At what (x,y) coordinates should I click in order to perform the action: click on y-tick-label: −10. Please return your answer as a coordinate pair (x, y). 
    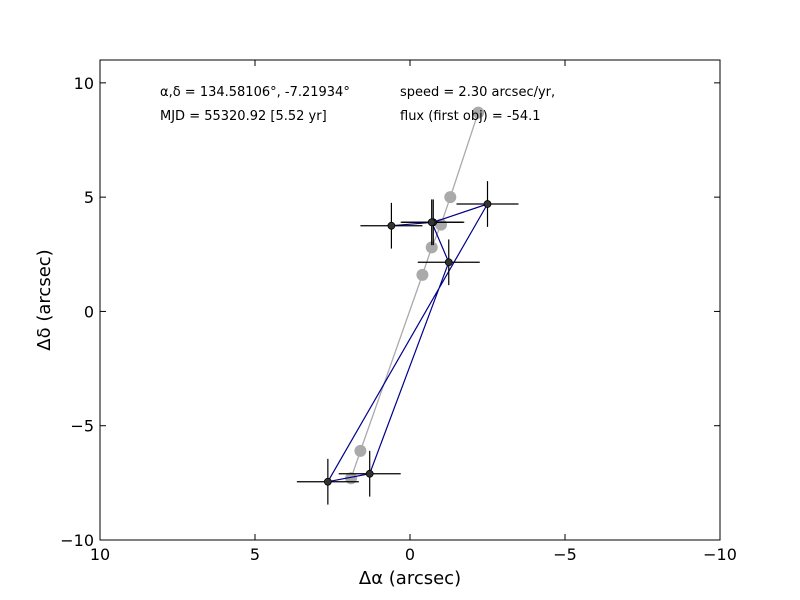
    Looking at the image, I should click on (77, 540).